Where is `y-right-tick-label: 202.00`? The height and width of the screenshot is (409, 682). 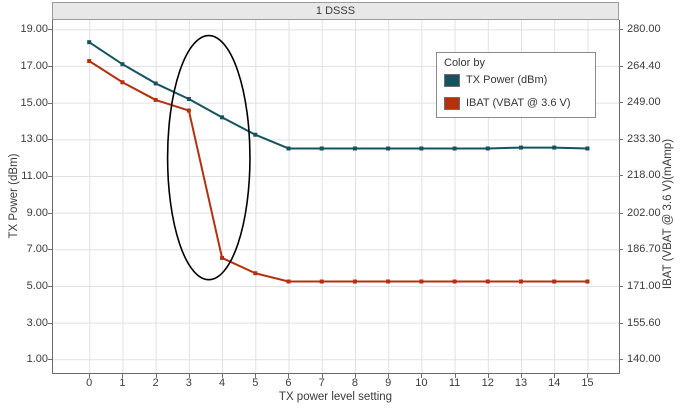
y-right-tick-label: 202.00 is located at coordinates (644, 213).